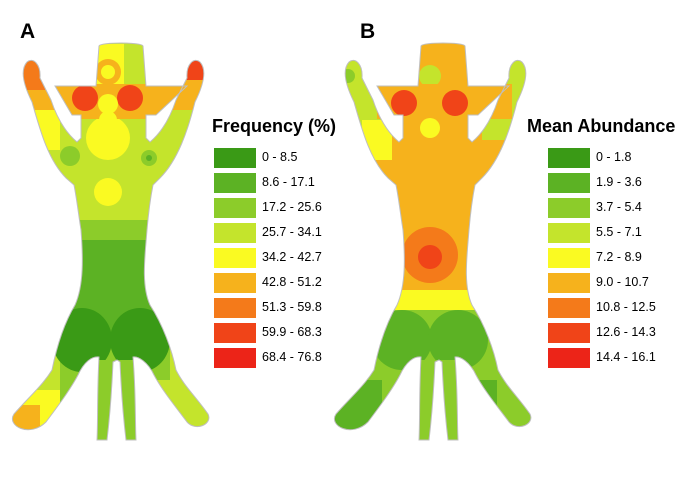 The image size is (685, 483). I want to click on legend-label: 12.6 - 14.3, so click(626, 332).